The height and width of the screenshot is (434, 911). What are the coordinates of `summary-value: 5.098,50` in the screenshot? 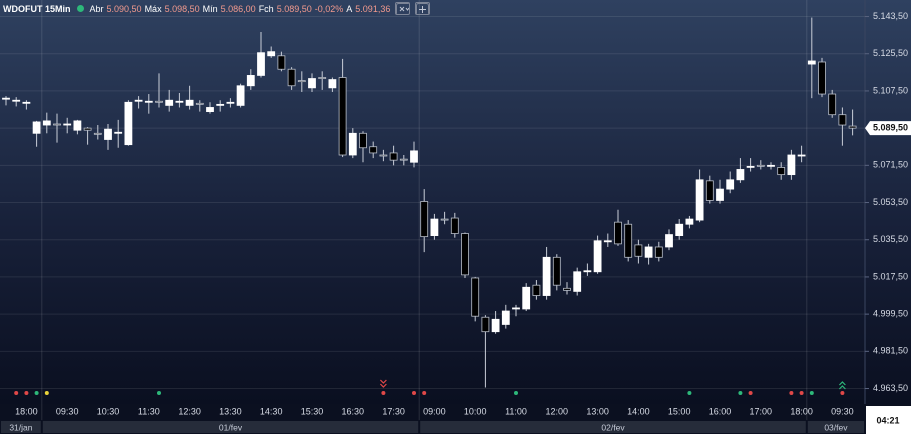 It's located at (182, 8).